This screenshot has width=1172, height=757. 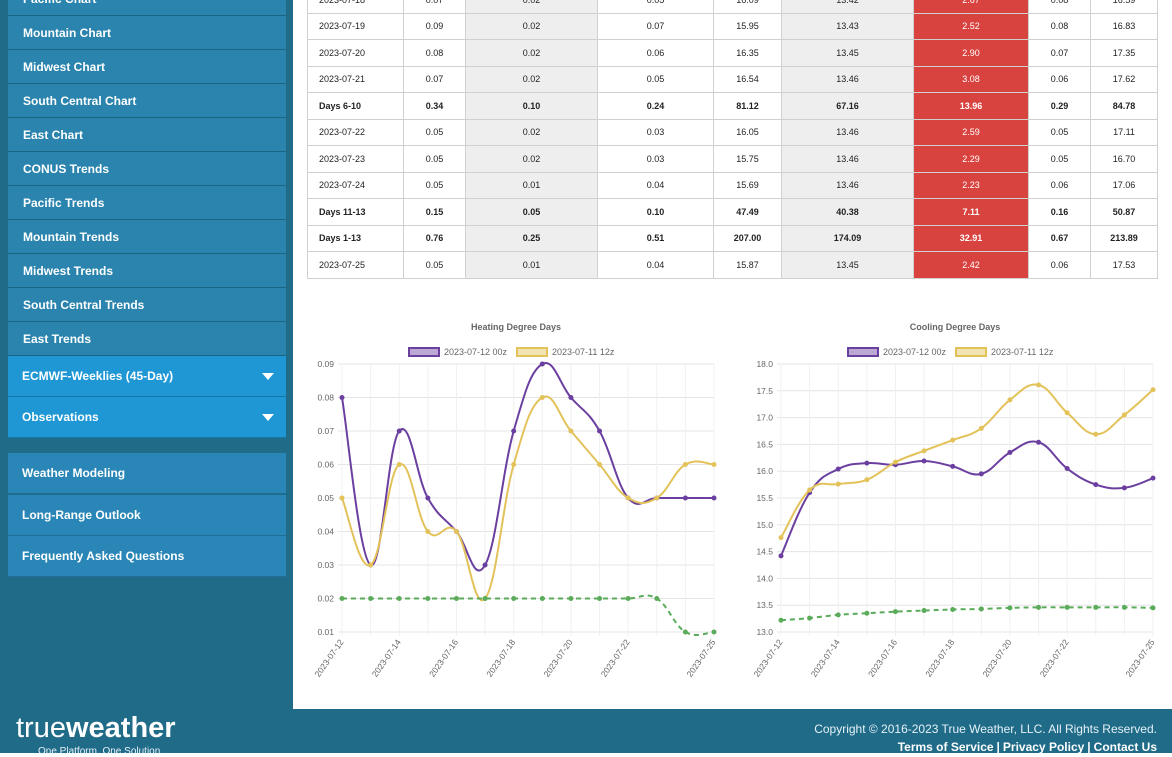 What do you see at coordinates (971, 238) in the screenshot?
I see `table-cell: 32.91` at bounding box center [971, 238].